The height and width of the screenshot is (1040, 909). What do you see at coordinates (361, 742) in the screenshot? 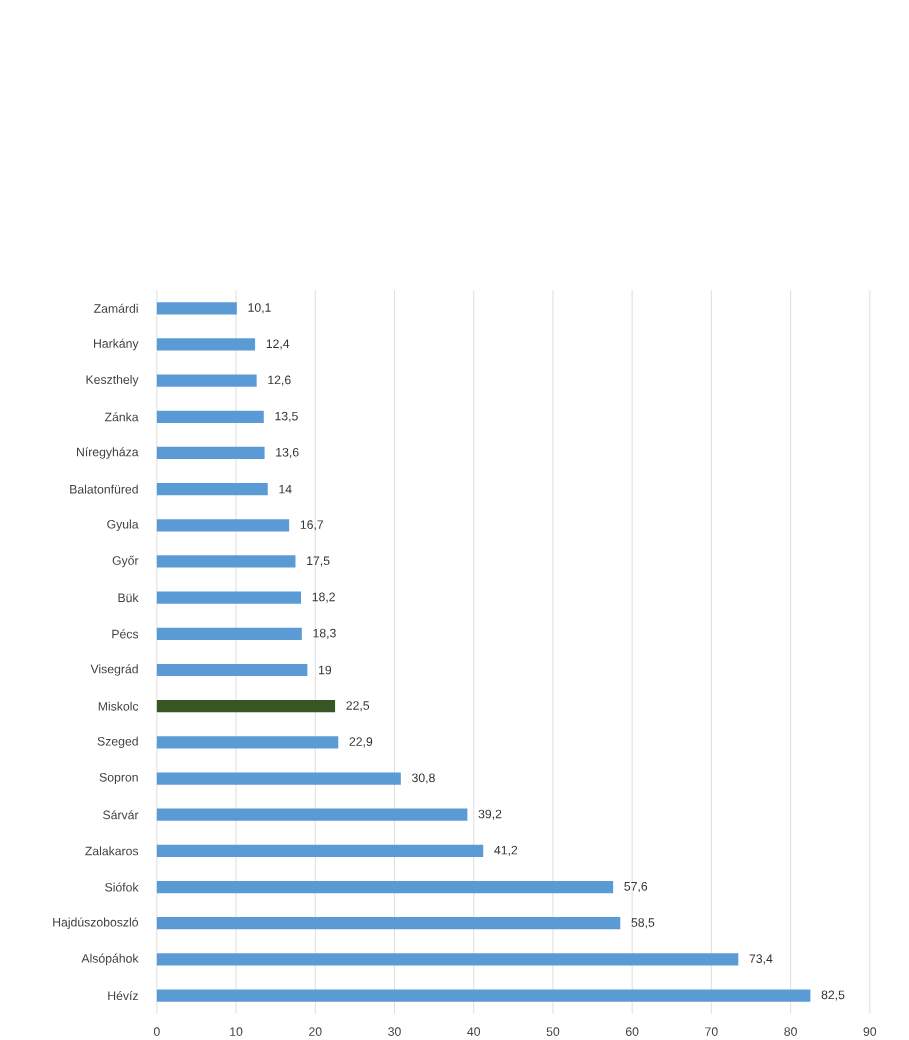
I see `data-label: 22,9` at bounding box center [361, 742].